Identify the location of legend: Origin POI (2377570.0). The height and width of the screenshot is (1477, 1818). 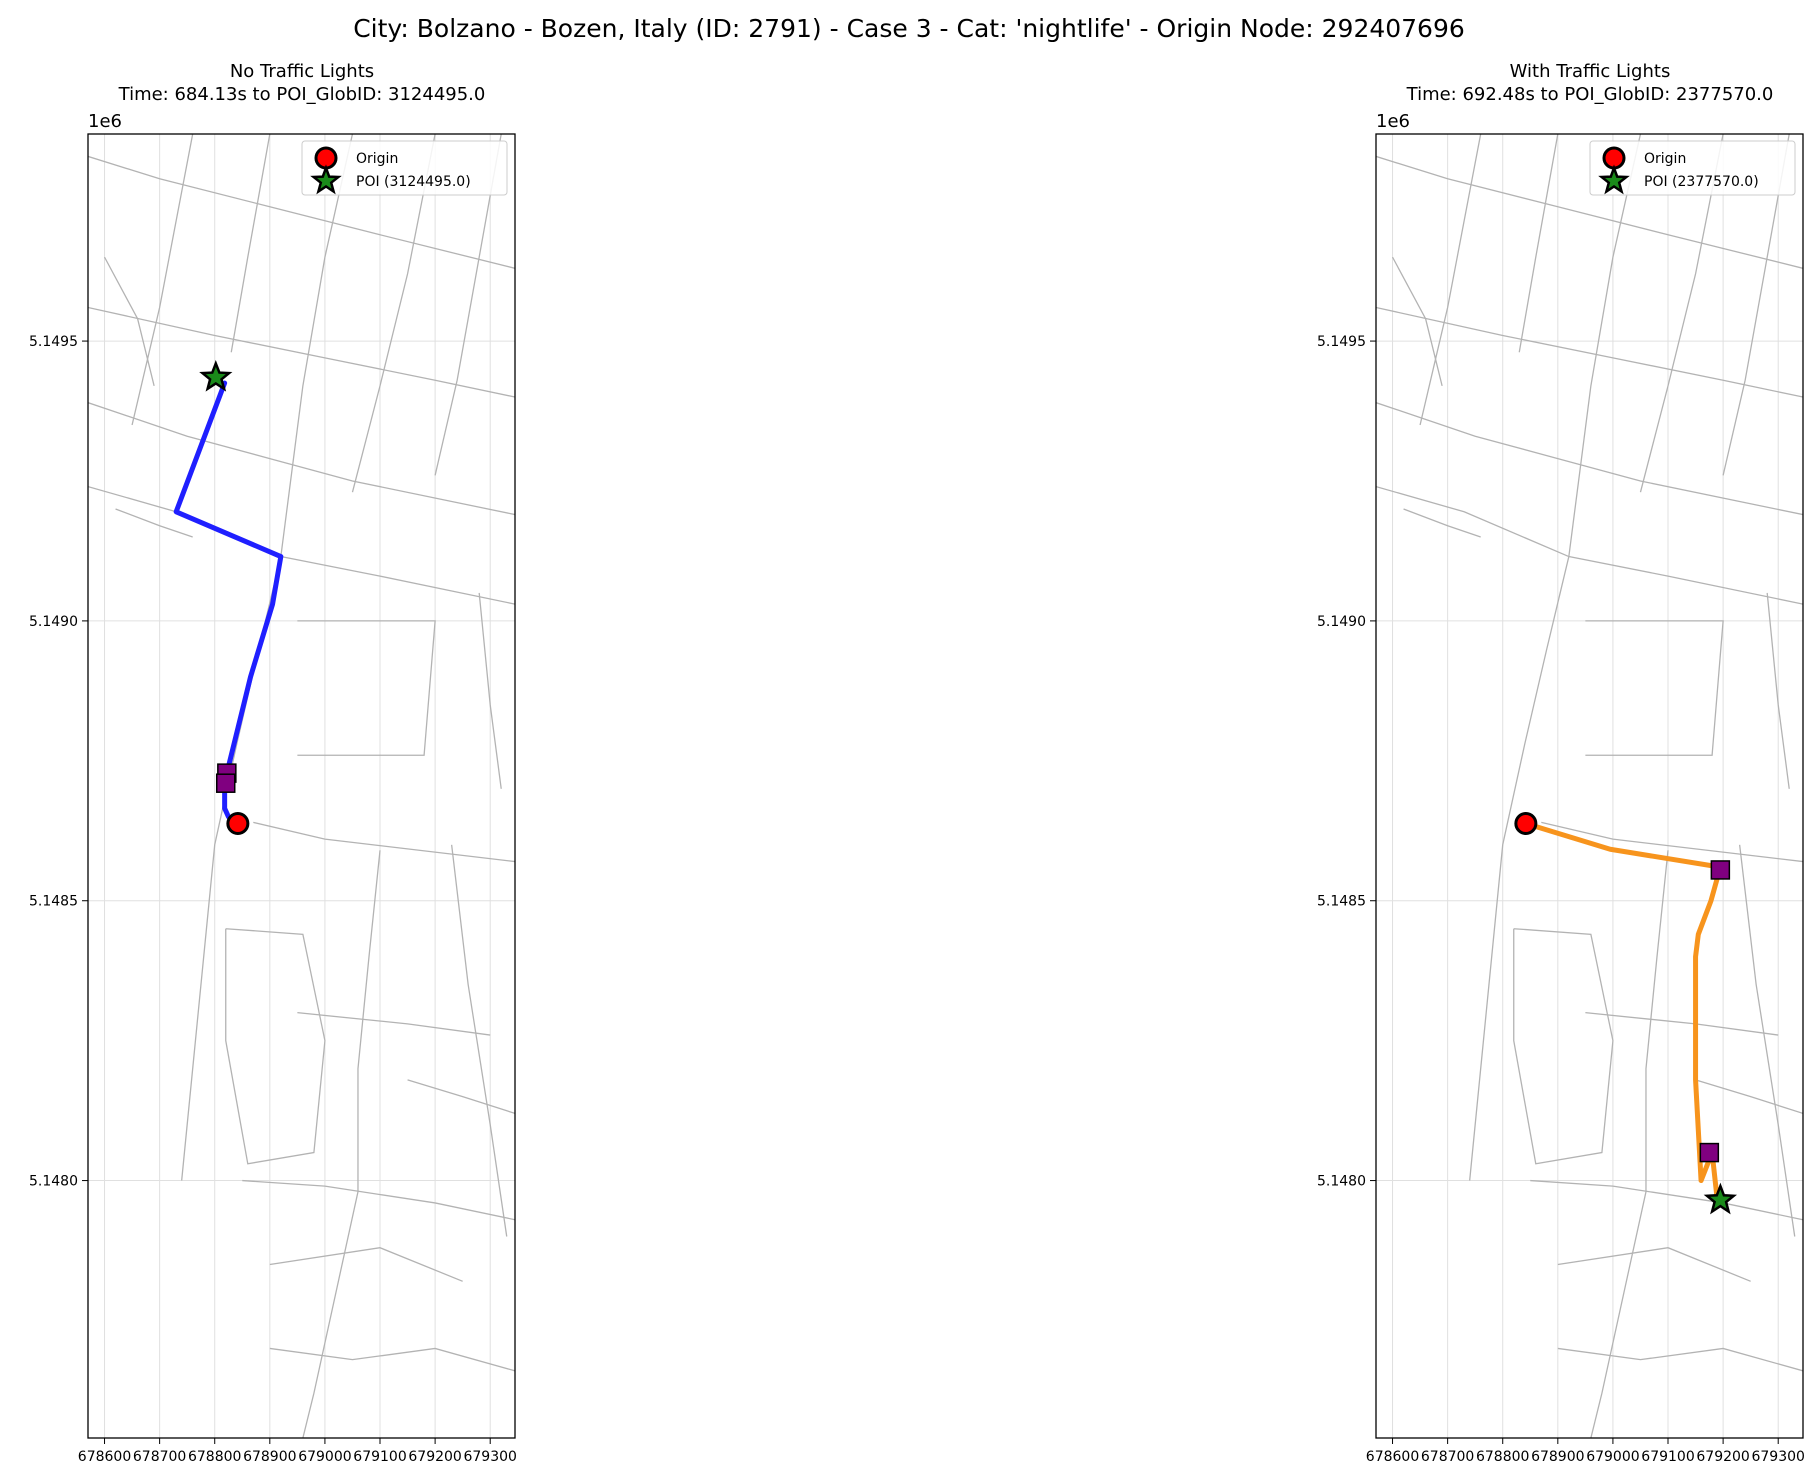
(1692, 168).